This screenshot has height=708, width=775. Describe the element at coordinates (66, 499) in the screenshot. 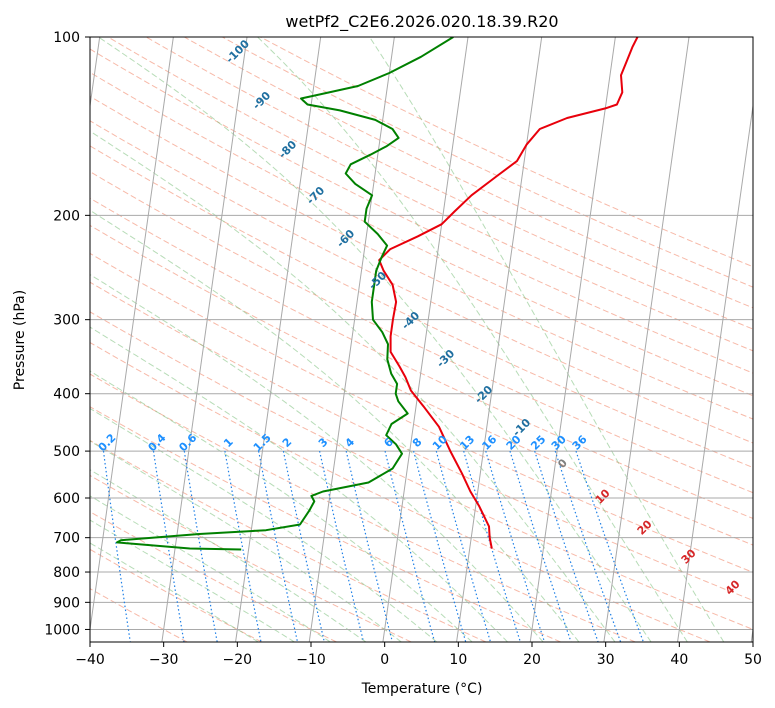

I see `y-tick-label: 600` at that location.